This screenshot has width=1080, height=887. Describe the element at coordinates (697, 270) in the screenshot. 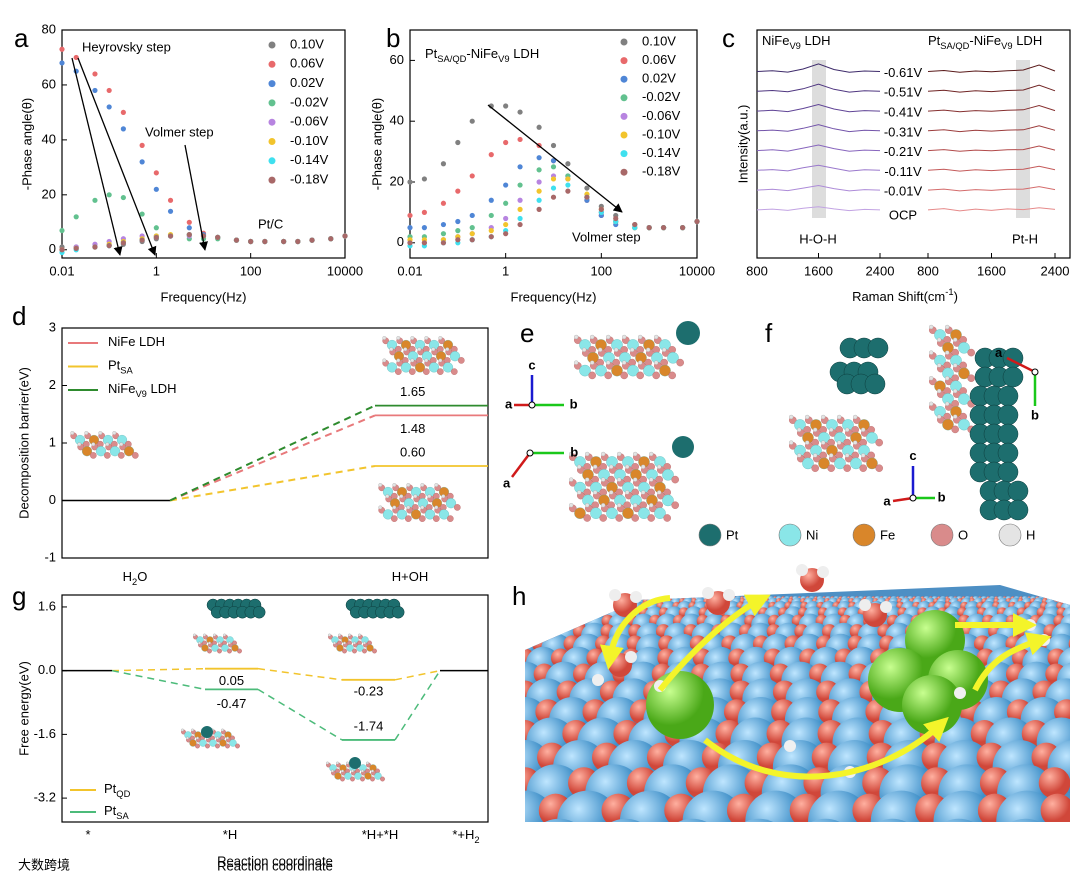

I see `x-tick-label: 10000` at that location.